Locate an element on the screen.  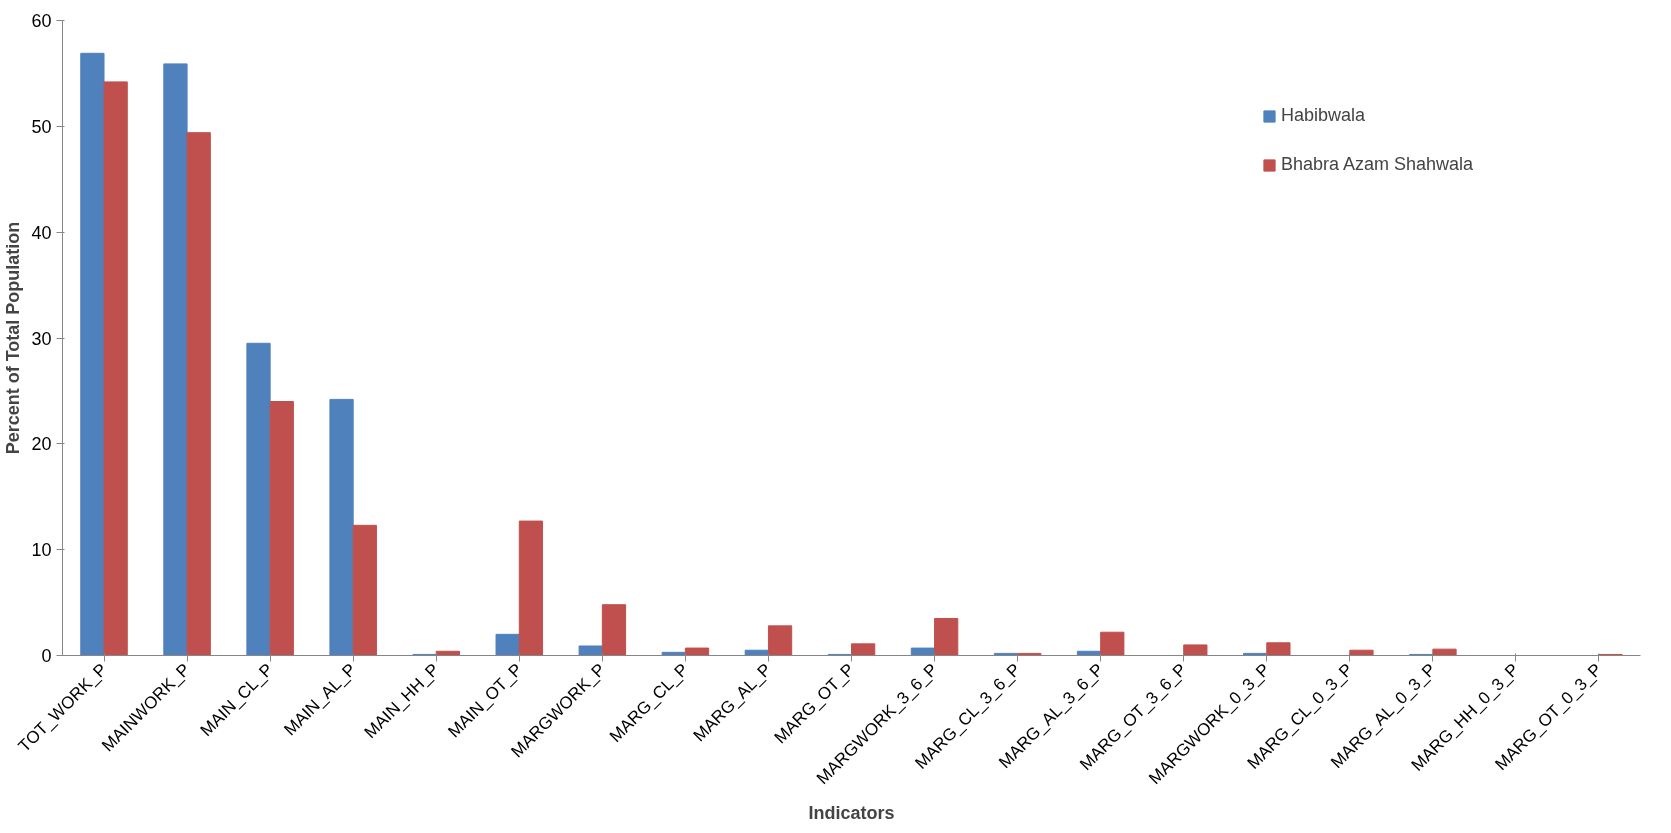
x-axis-title: Indicators is located at coordinates (851, 812).